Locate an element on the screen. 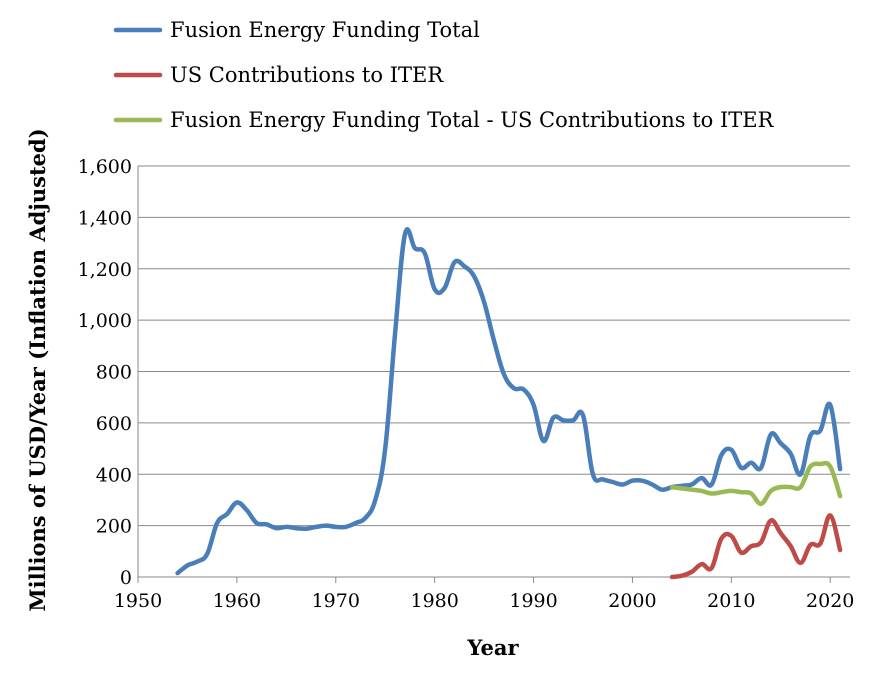 Image resolution: width=886 pixels, height=679 pixels. x-tick-label: 2020 is located at coordinates (830, 601).